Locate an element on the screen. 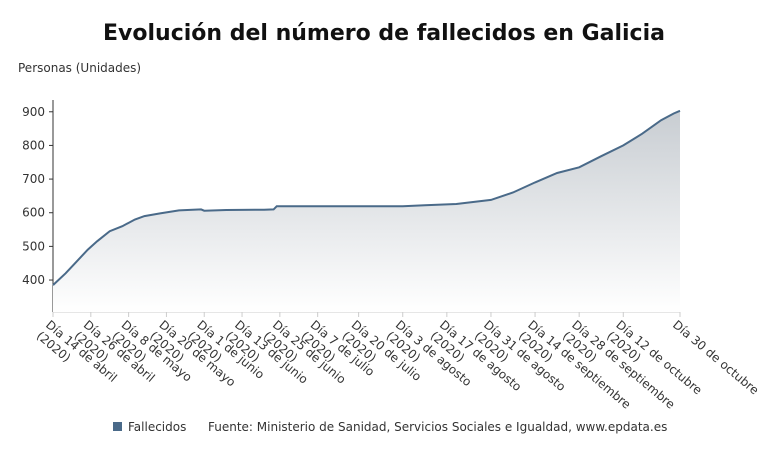 This screenshot has width=768, height=451. legend-swatch is located at coordinates (117, 426).